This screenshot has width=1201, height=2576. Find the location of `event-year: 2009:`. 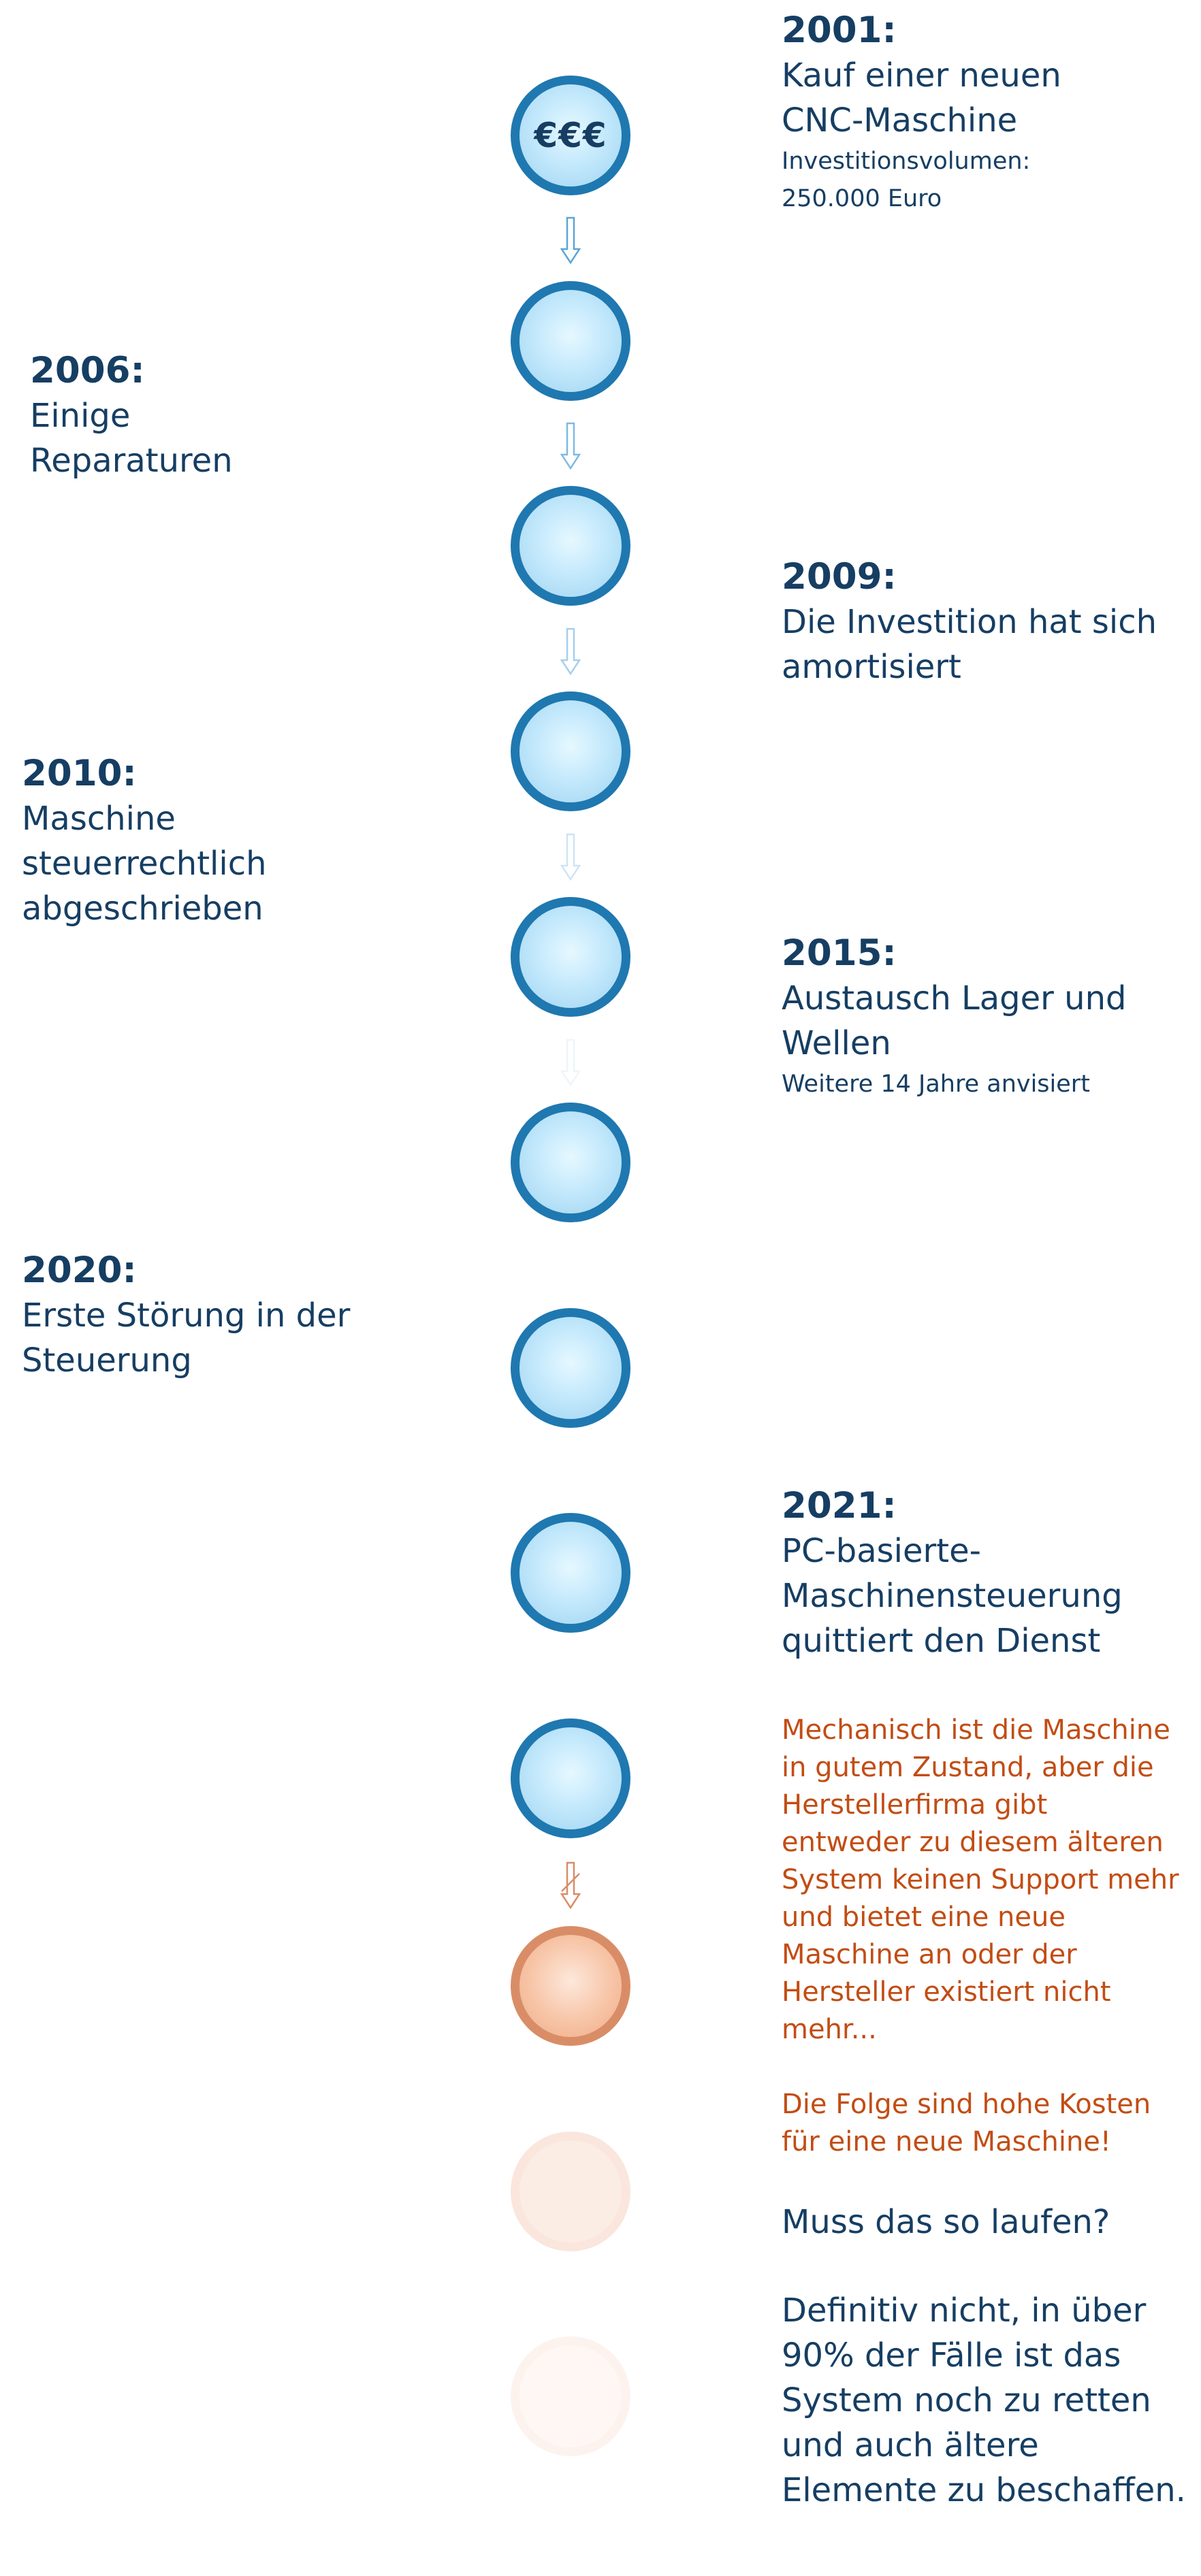

event-year: 2009: is located at coordinates (839, 577).